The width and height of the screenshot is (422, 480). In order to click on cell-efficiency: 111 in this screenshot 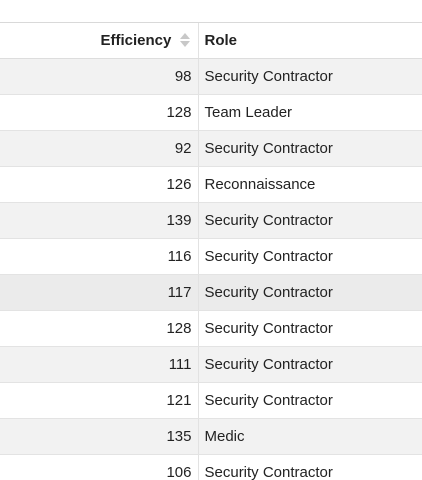, I will do `click(99, 364)`.